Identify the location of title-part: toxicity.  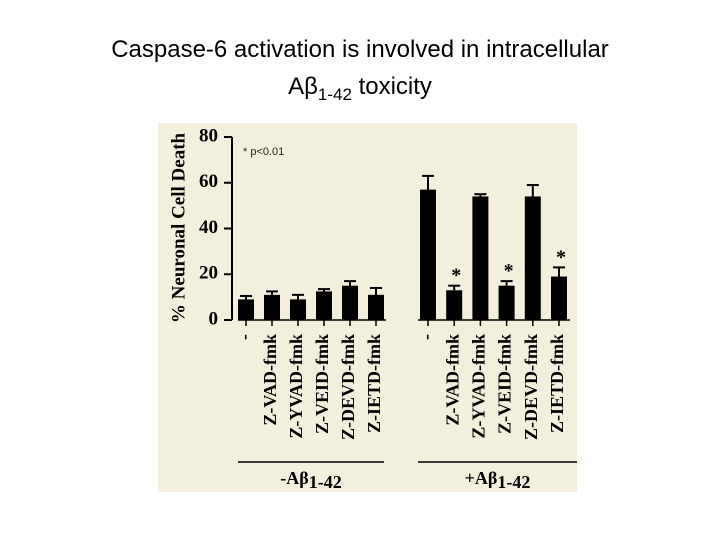
(392, 86).